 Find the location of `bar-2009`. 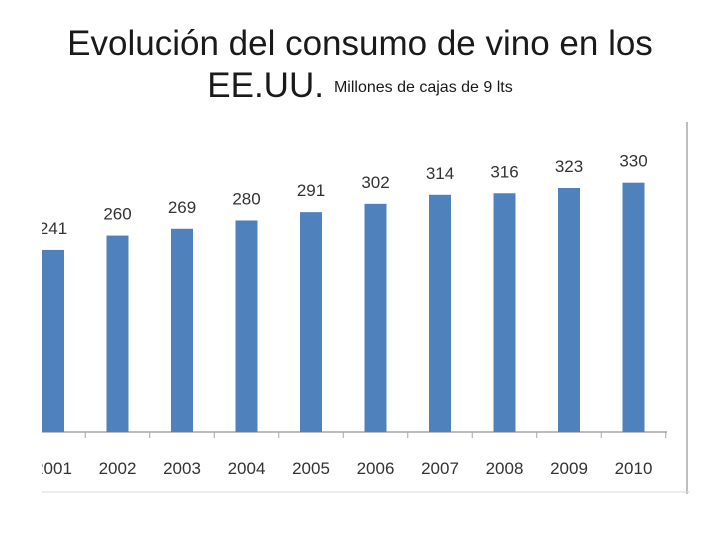

bar-2009 is located at coordinates (569, 309).